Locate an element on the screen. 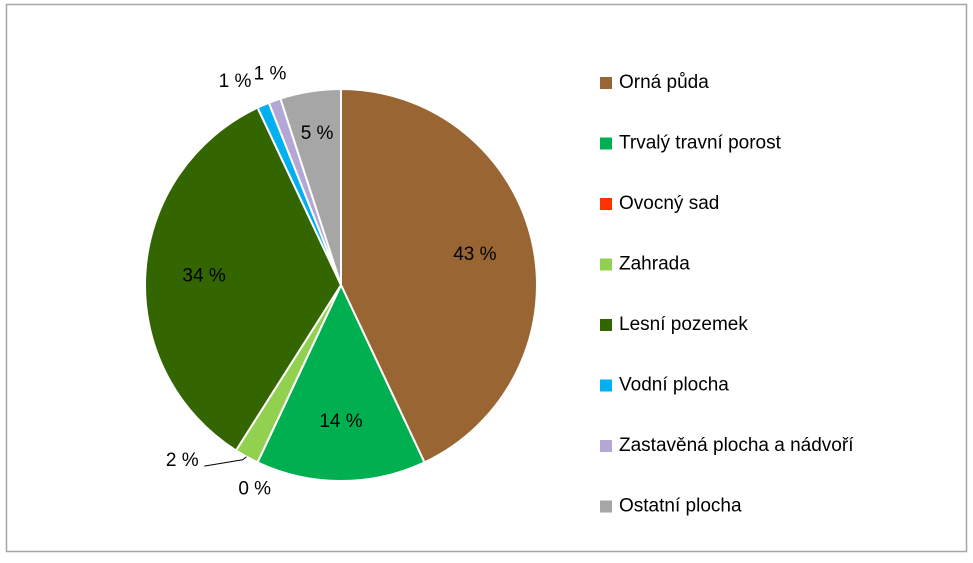  legend-label: Ostatní plocha is located at coordinates (680, 506).